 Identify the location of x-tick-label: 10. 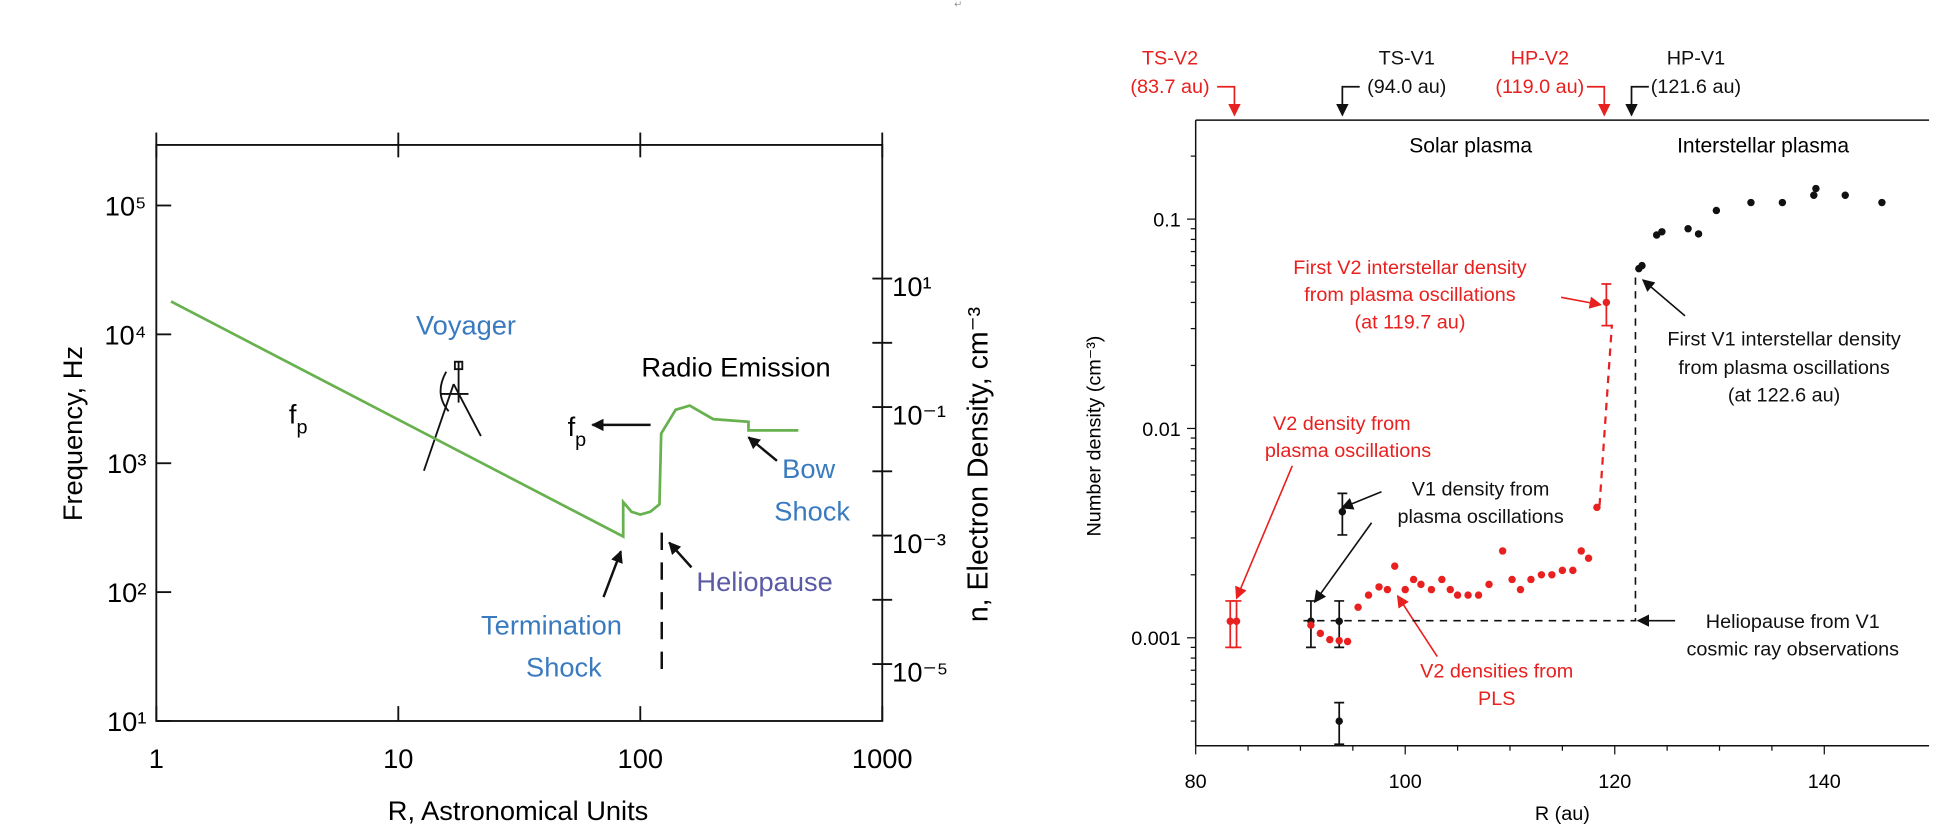
(398, 758).